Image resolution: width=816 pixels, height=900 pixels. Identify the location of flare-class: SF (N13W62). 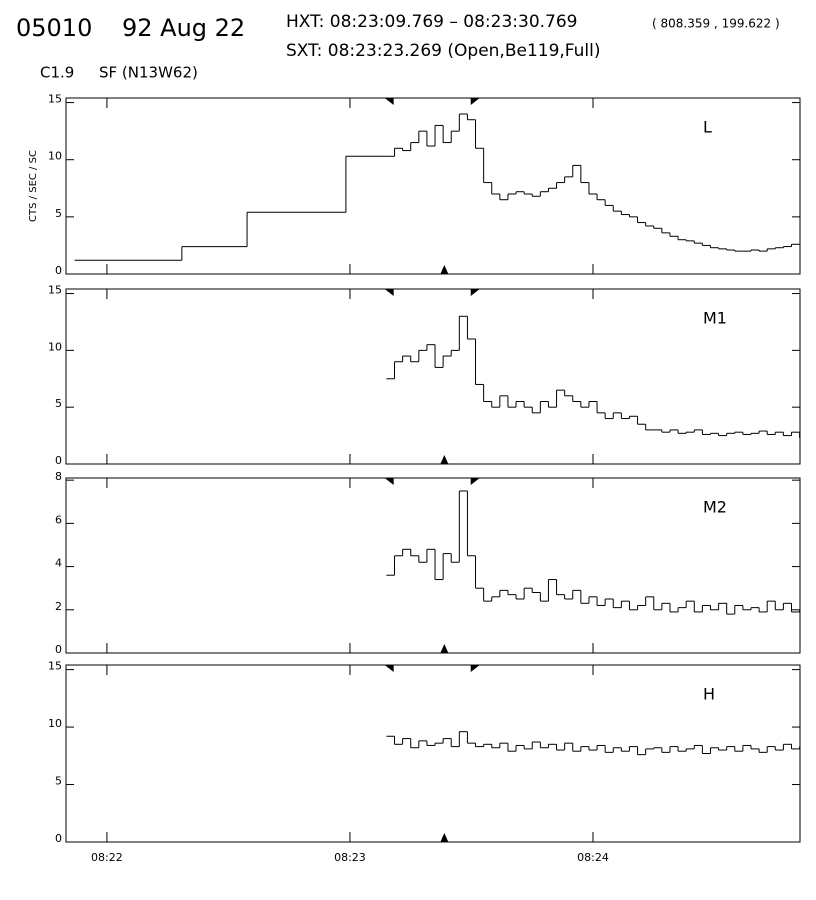
(148, 73).